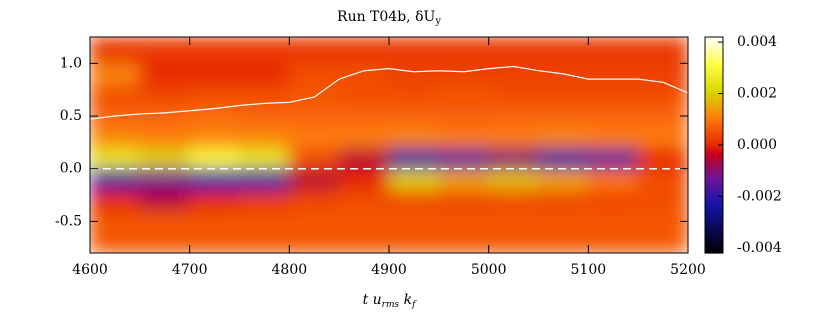  Describe the element at coordinates (489, 270) in the screenshot. I see `x-tick-label: 5000` at that location.